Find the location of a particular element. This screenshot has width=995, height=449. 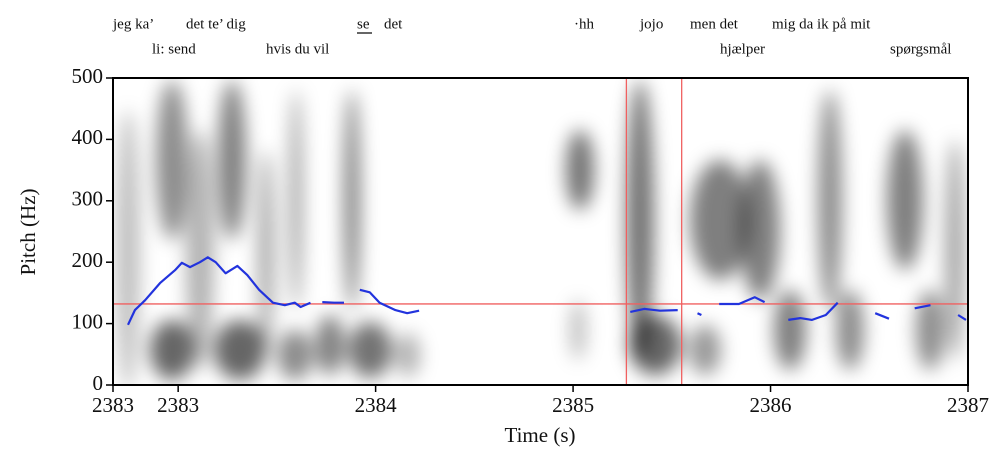

transcript-word: spørgsmål is located at coordinates (920, 49).